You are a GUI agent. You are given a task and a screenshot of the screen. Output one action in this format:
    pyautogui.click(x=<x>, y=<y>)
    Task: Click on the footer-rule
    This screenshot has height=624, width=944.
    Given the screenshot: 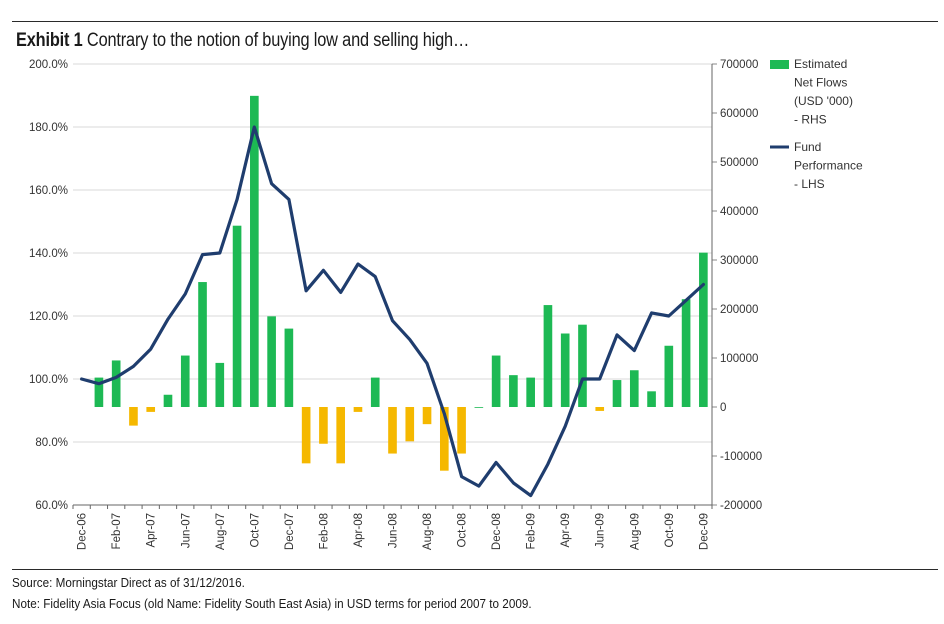 What is the action you would take?
    pyautogui.click(x=475, y=569)
    